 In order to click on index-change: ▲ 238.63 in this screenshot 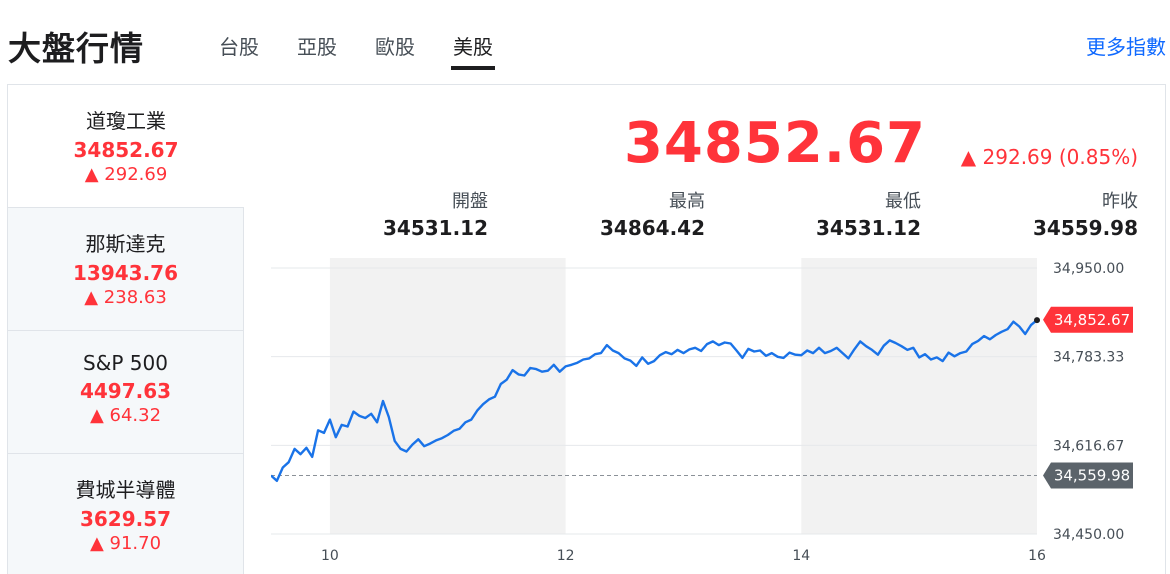, I will do `click(125, 297)`.